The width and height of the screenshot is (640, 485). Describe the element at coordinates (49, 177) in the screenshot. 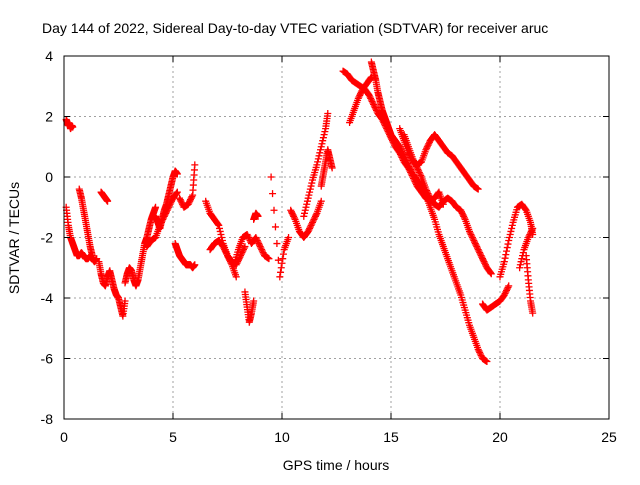

I see `y-tick-label: 0` at that location.